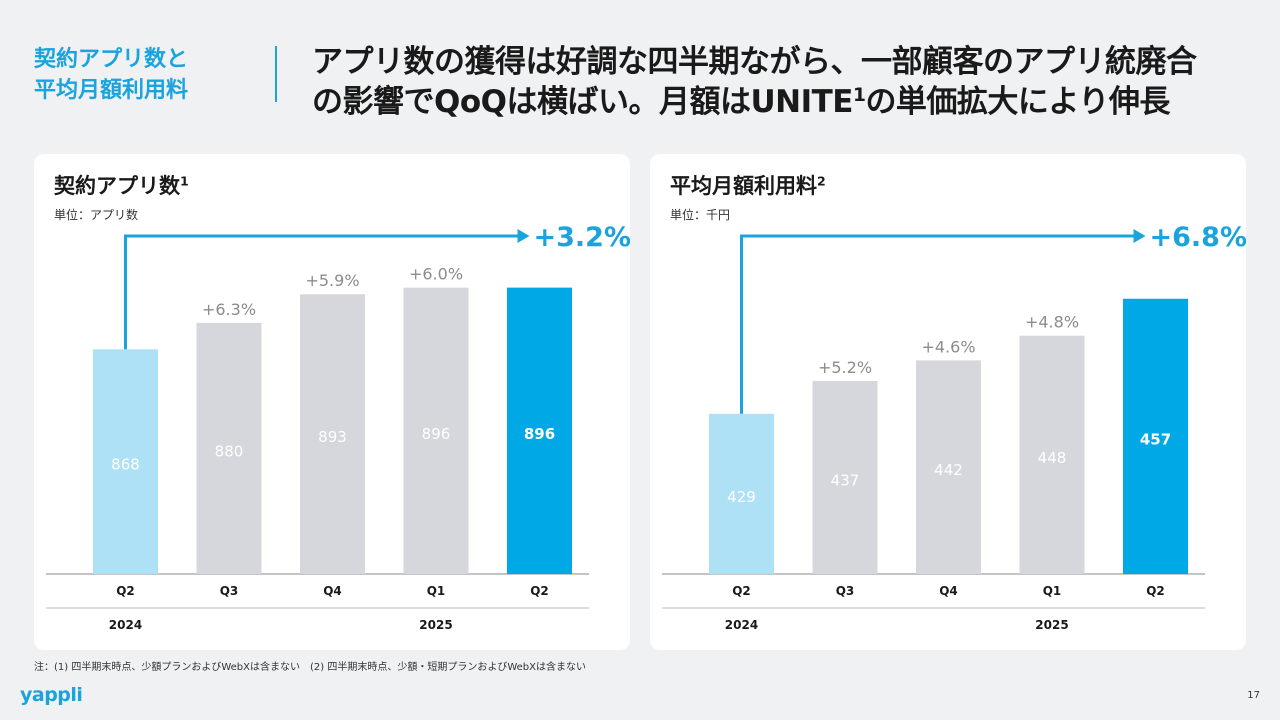  I want to click on growth-label: +6.0%, so click(436, 274).